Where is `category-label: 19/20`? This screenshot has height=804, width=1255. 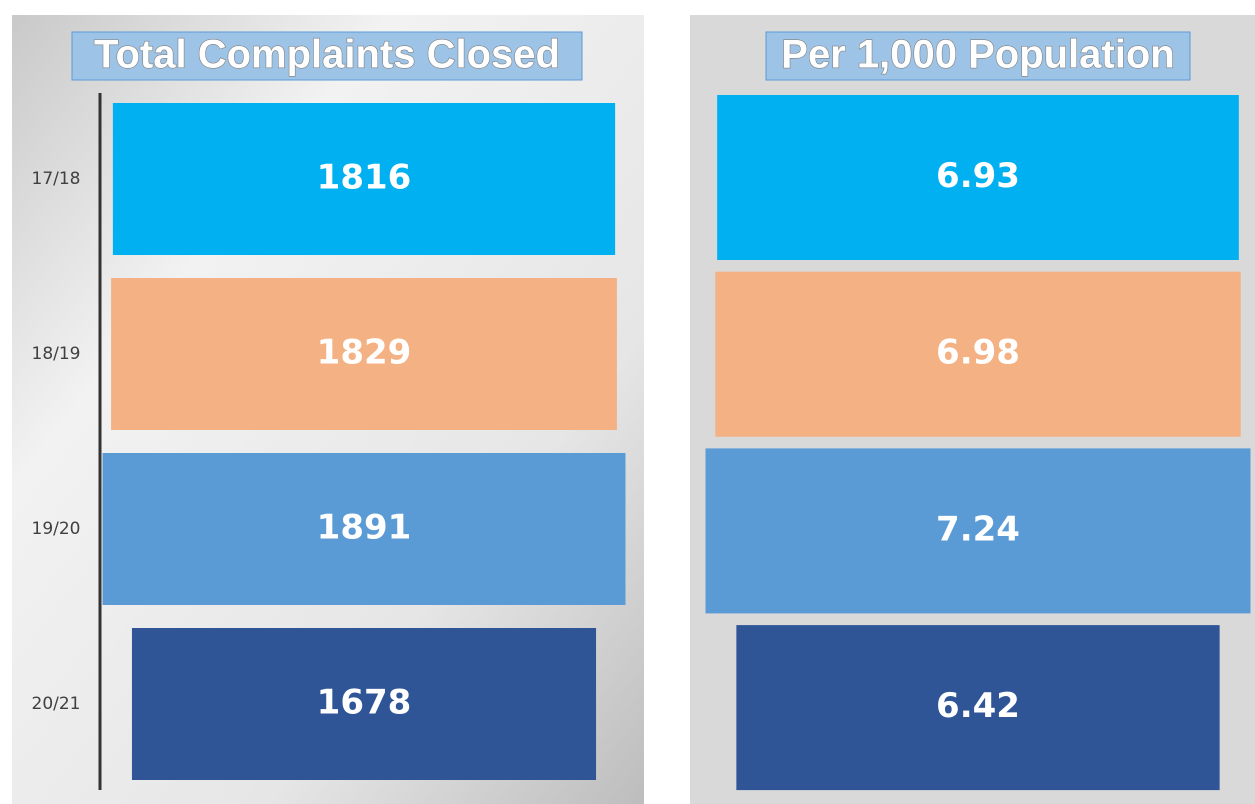 category-label: 19/20 is located at coordinates (56, 529).